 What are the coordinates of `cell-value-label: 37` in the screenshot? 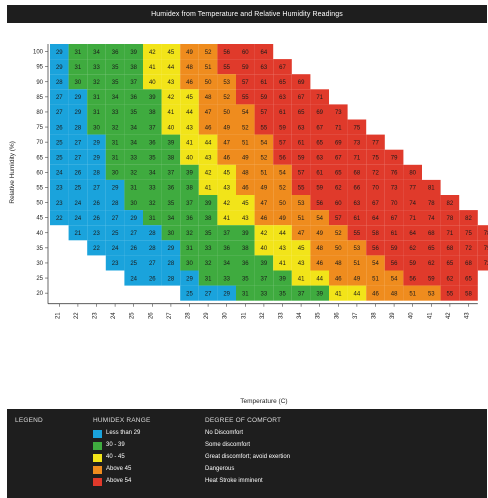 It's located at (189, 204).